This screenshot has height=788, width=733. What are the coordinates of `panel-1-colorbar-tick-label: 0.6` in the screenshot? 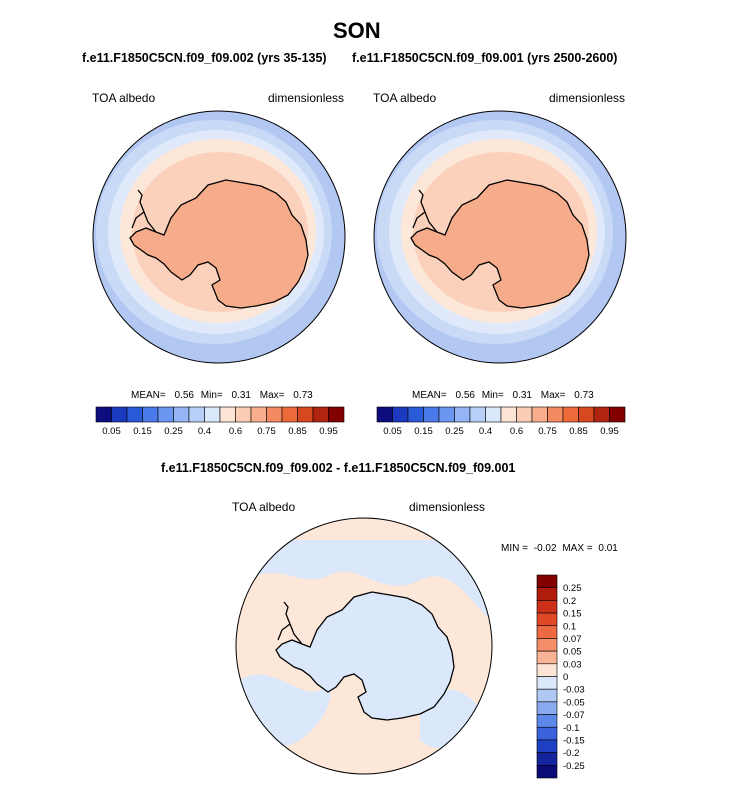 It's located at (235, 431).